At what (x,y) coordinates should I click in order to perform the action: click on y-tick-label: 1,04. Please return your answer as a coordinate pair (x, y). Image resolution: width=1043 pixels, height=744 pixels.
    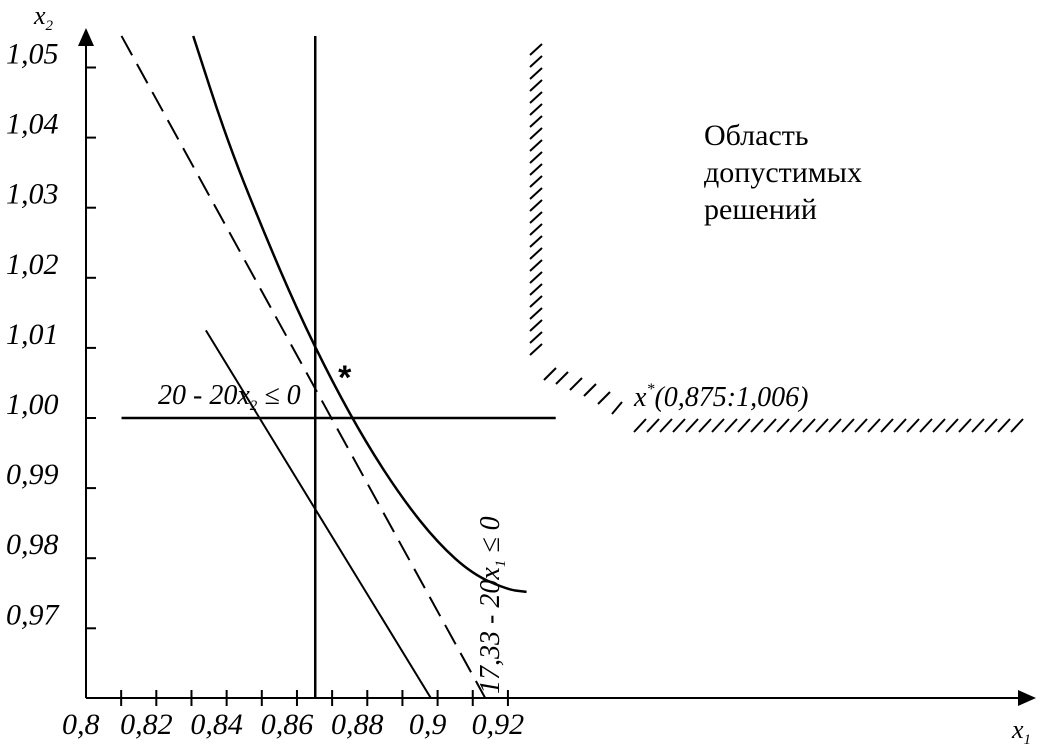
    Looking at the image, I should click on (32, 124).